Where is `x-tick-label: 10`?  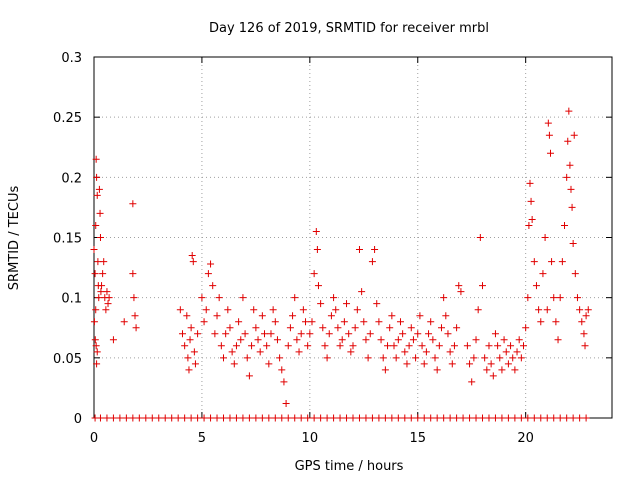
x-tick-label: 10 is located at coordinates (310, 438).